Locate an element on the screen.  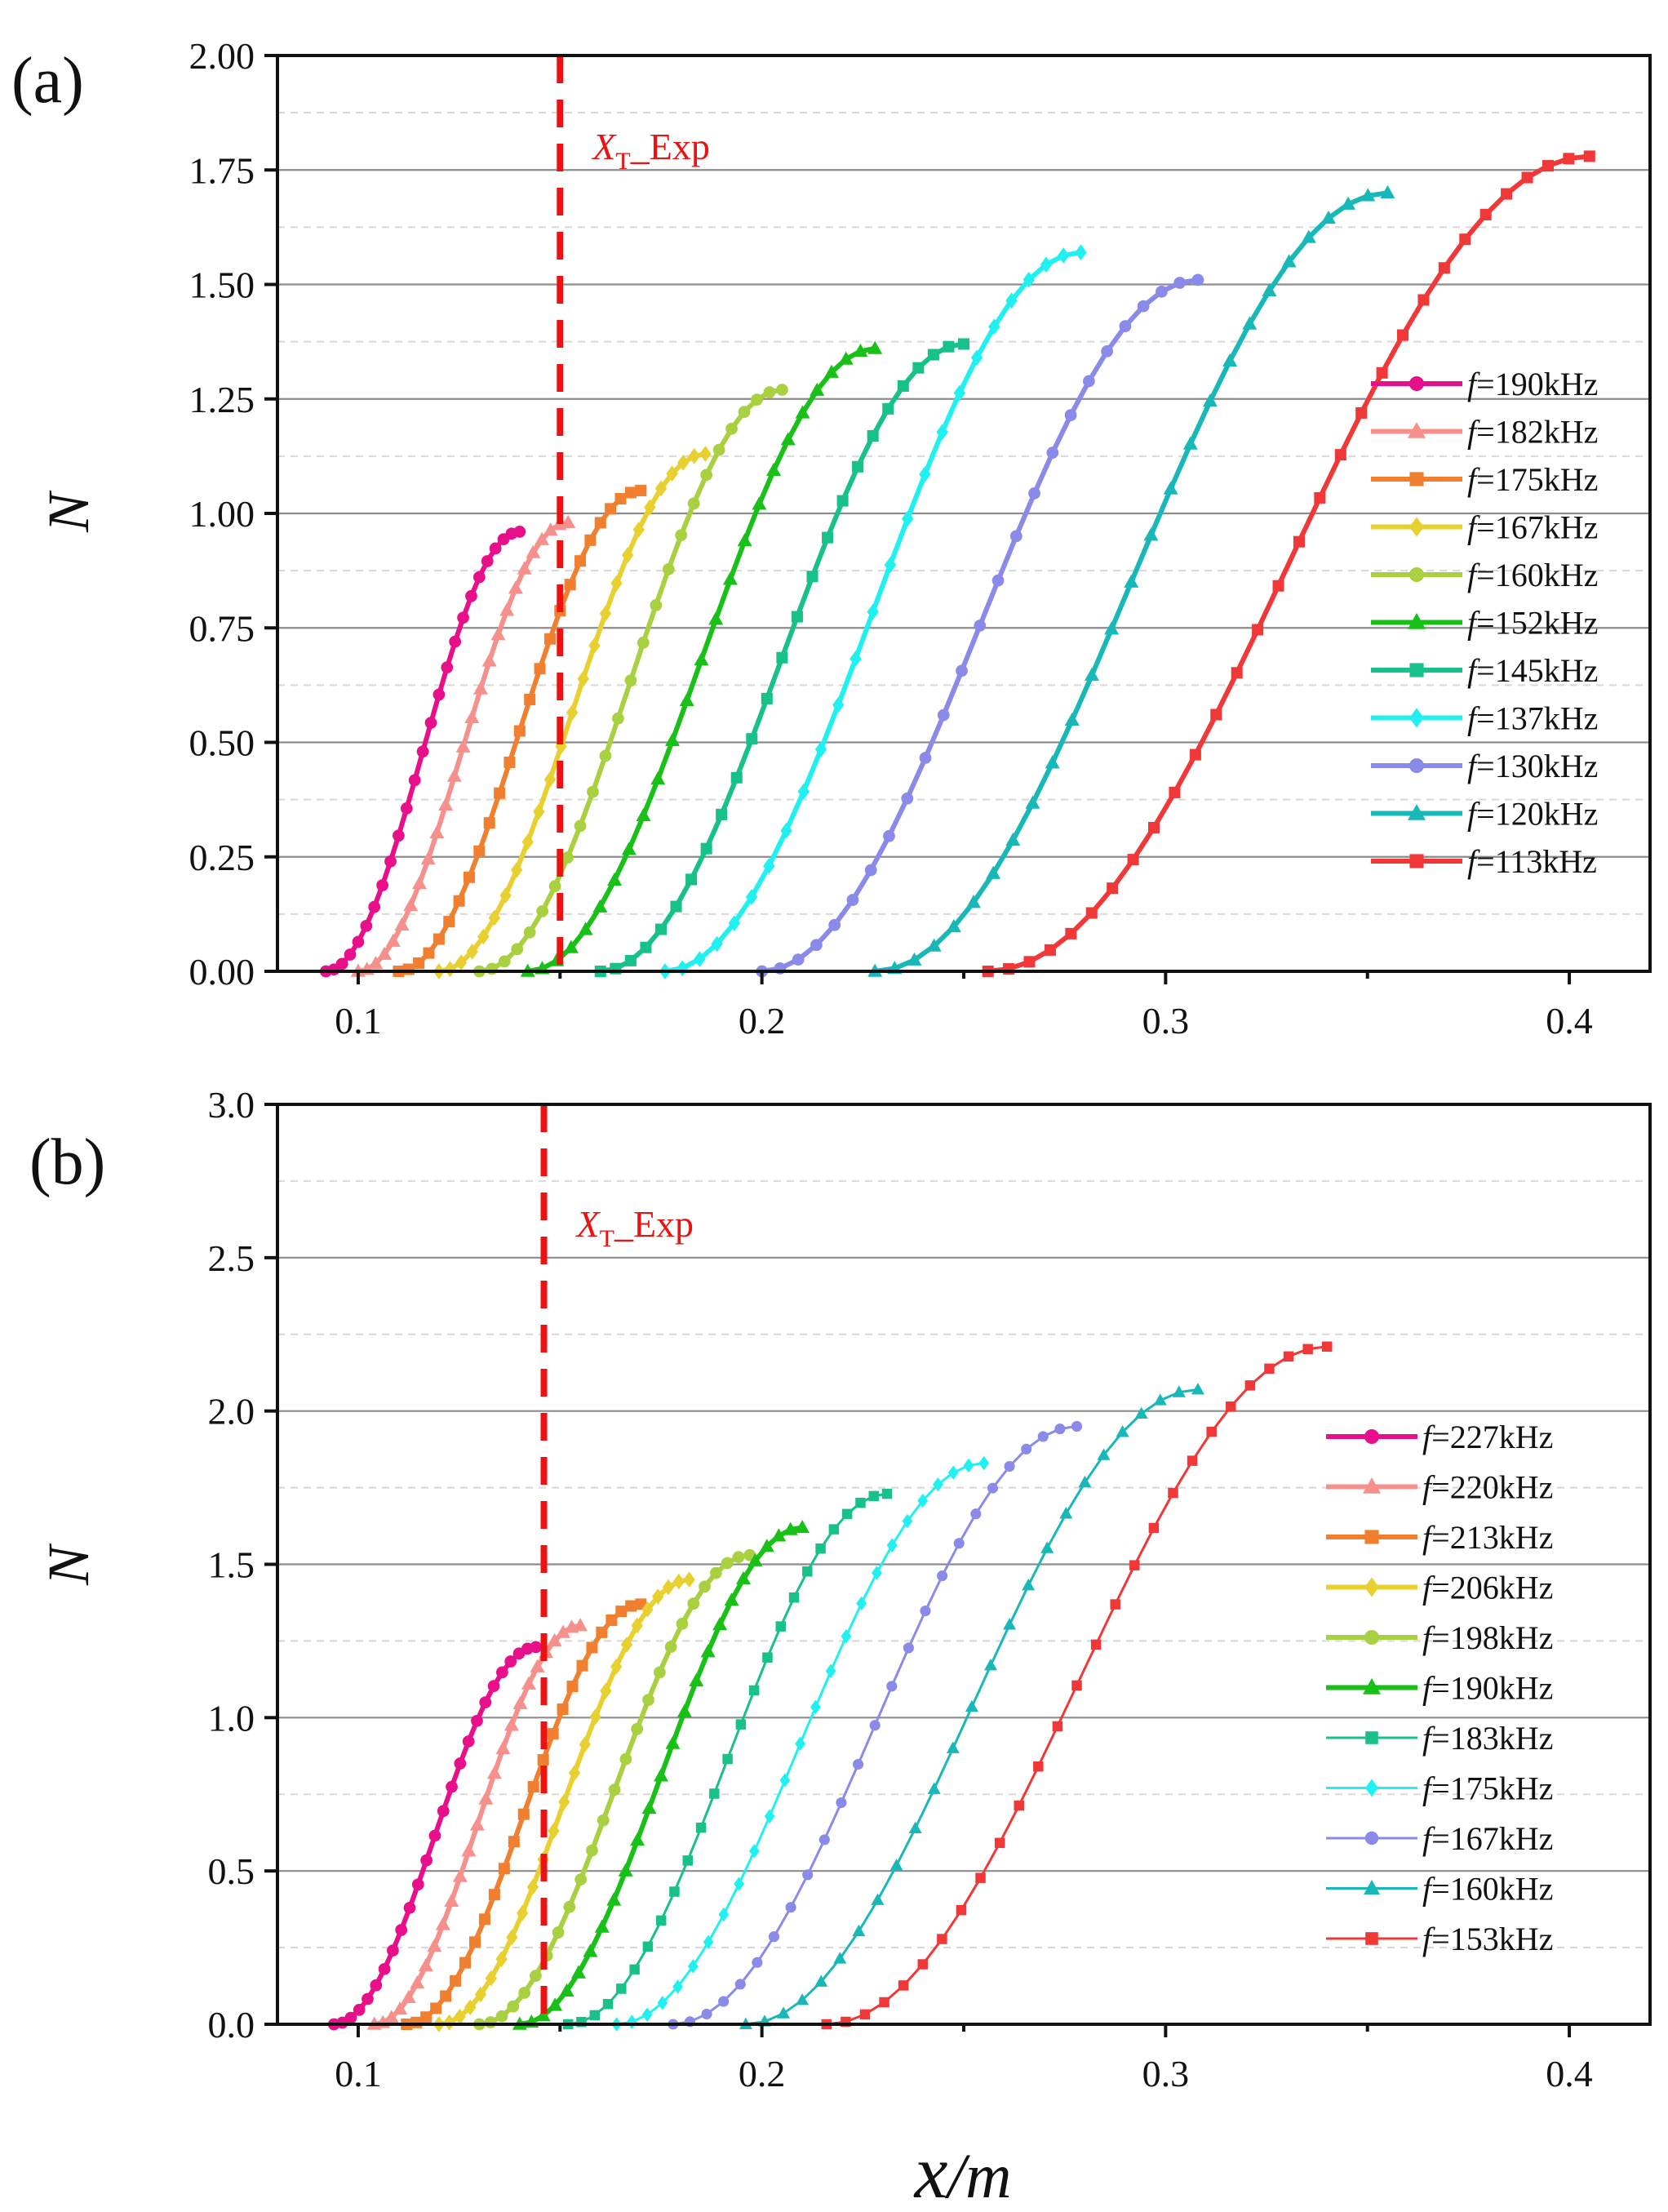
legend-label-182kHz: f=182kHz is located at coordinates (1532, 433).